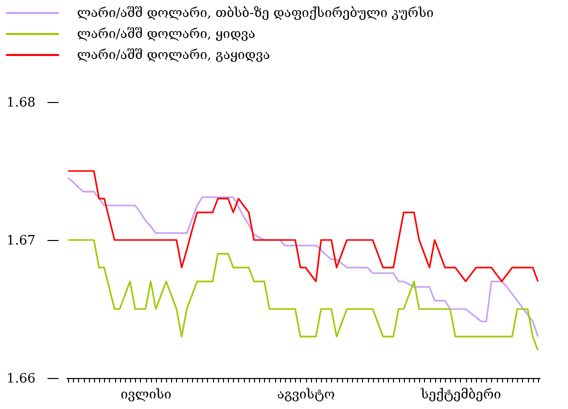  What do you see at coordinates (173, 55) in the screenshot?
I see `legend-label: ლარი/აშშ დოლარი, გაყიდვა` at bounding box center [173, 55].